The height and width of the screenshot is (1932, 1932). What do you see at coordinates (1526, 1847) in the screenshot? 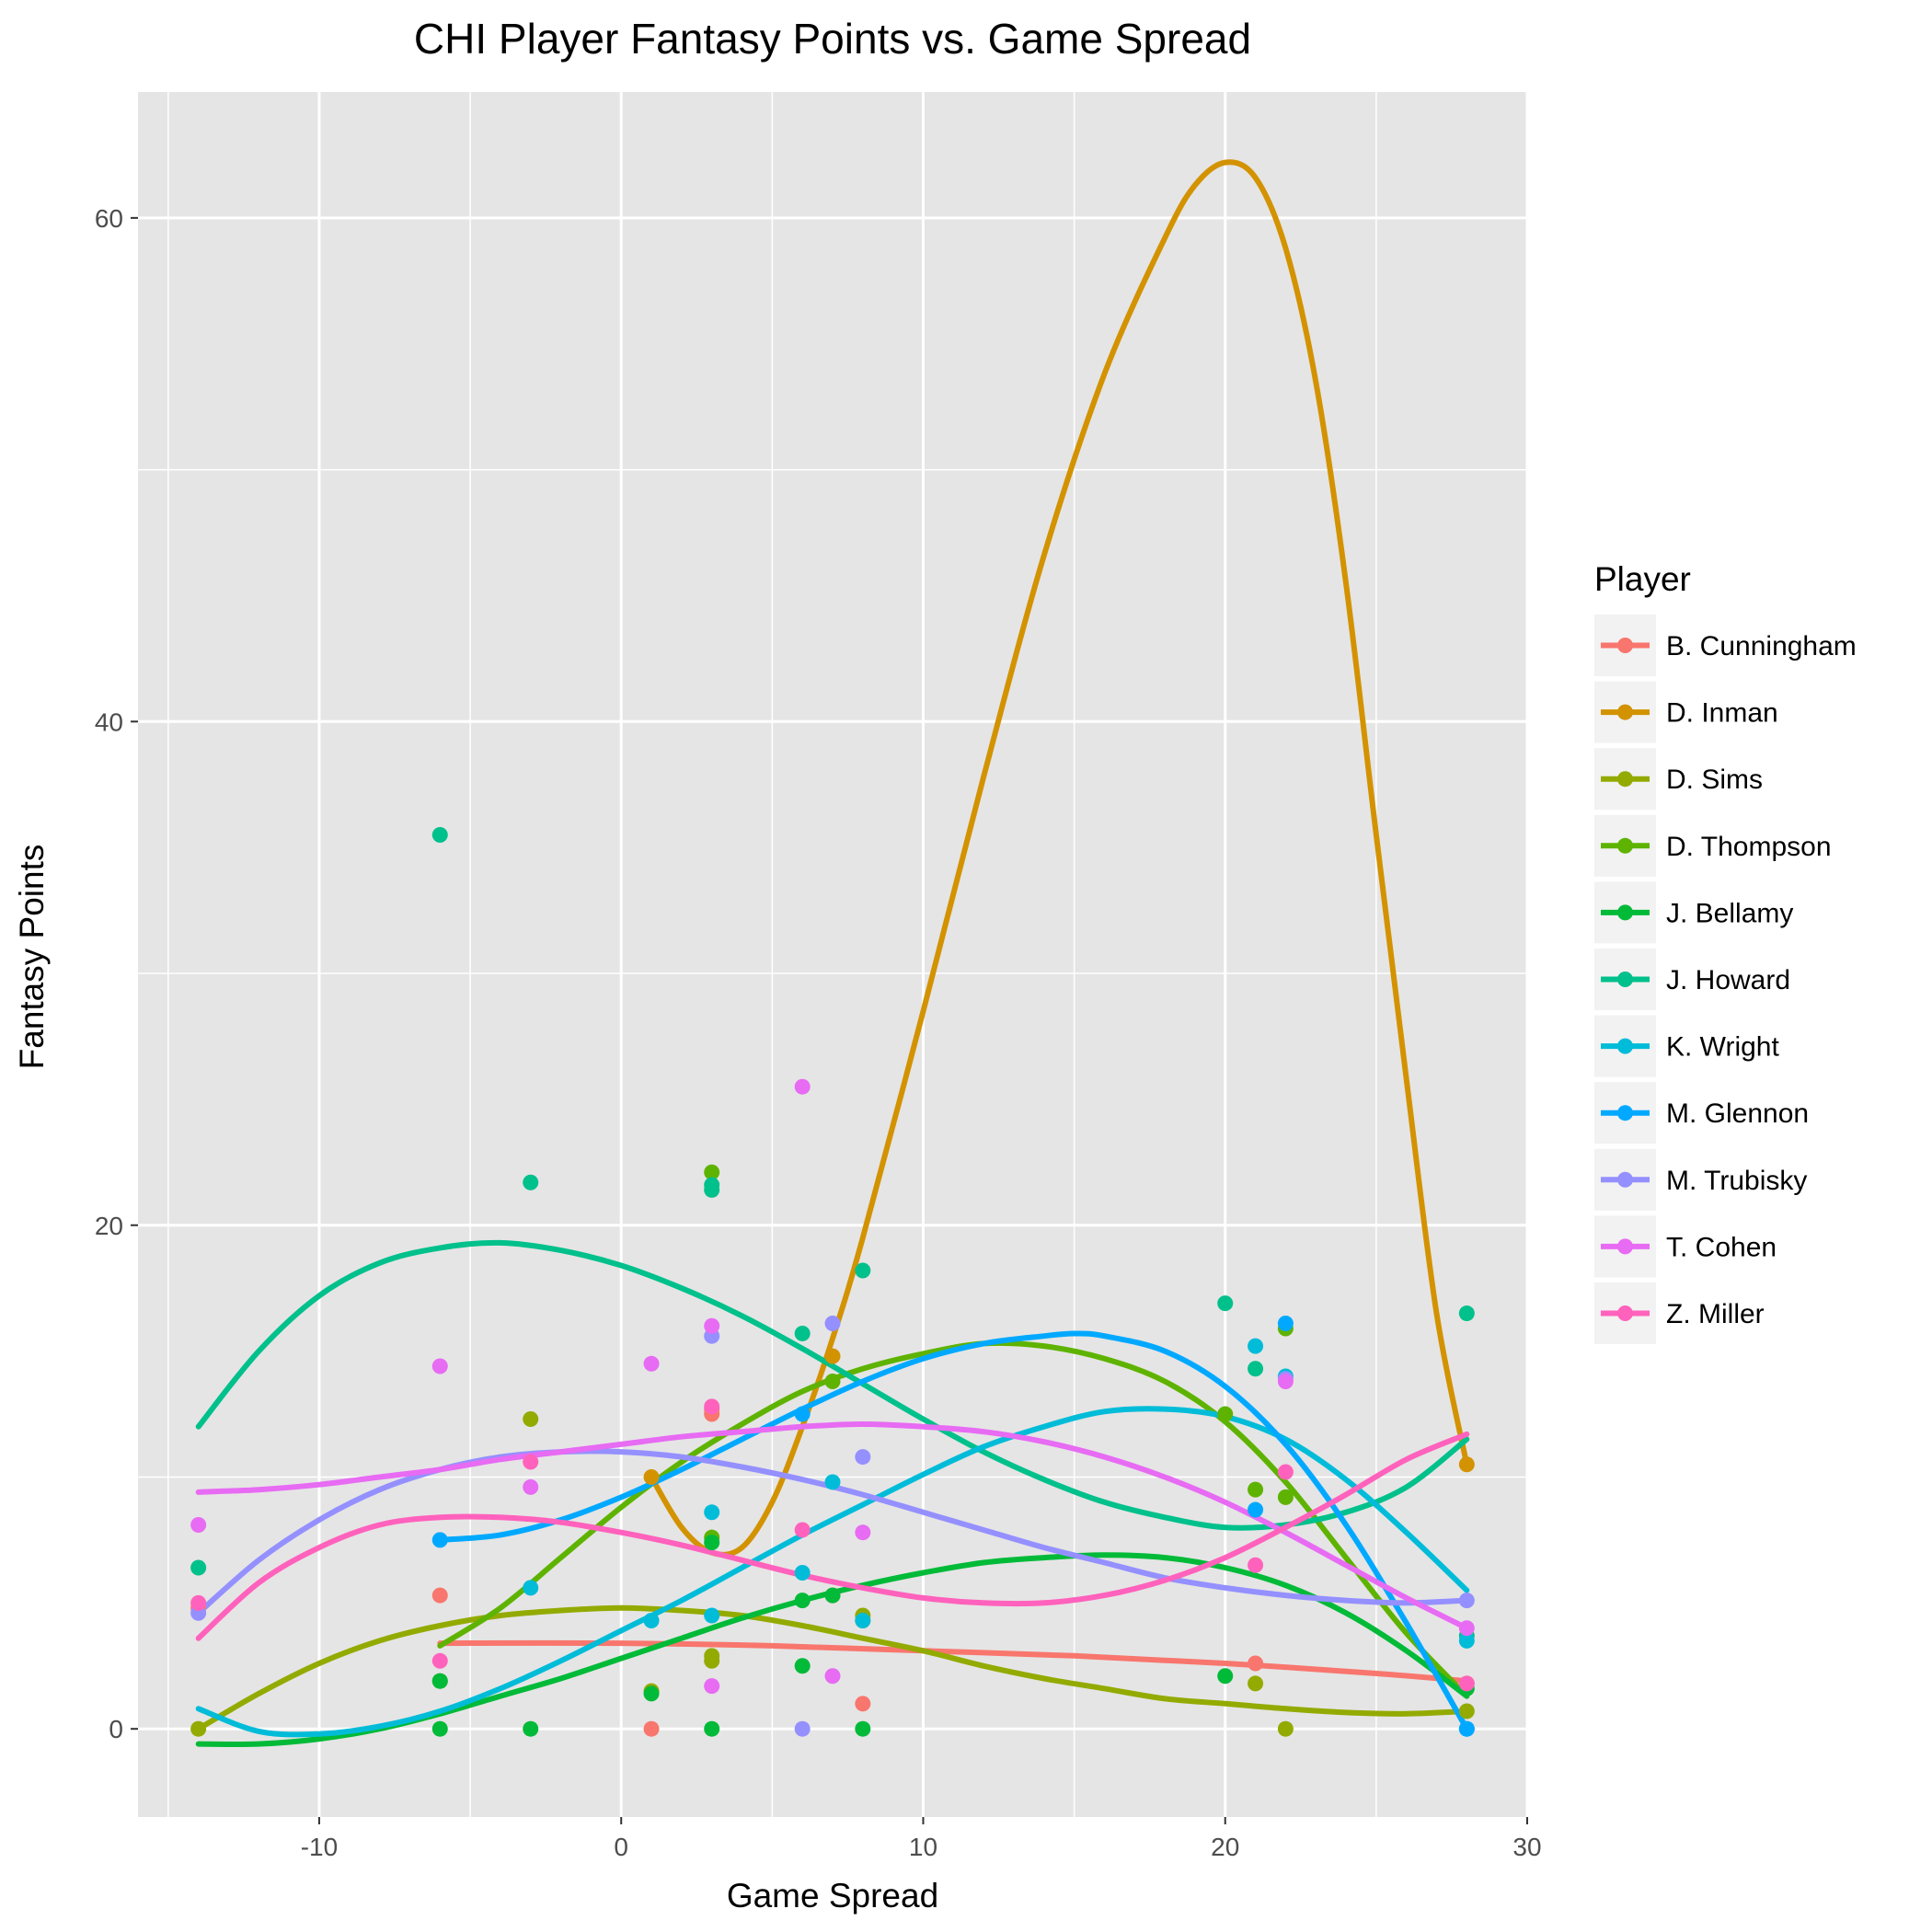
I see `x-tick-label: 30` at bounding box center [1526, 1847].